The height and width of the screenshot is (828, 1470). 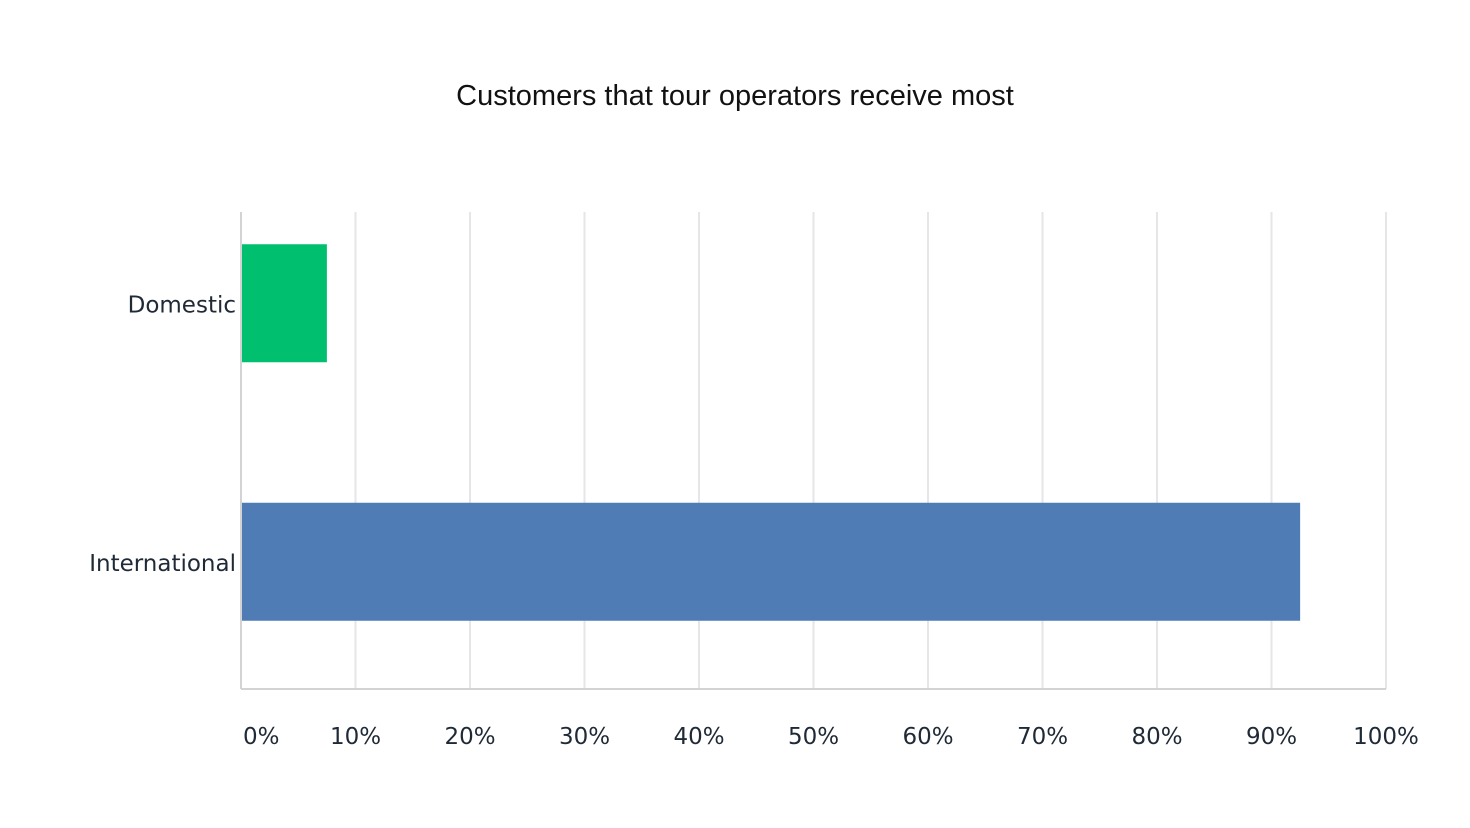 I want to click on x-axis-tick-labels: 0% 10% 20% 30% 40% 50% 60% 70% 80% 90% 100%, so click(x=831, y=737).